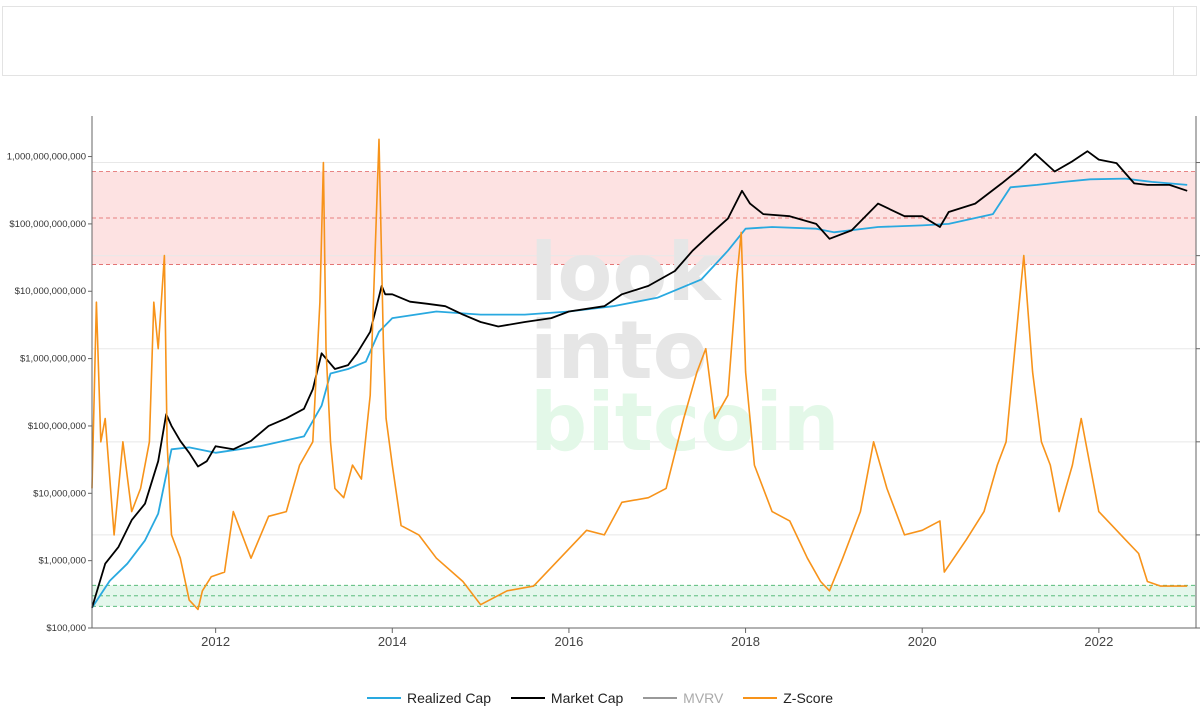  I want to click on x-tick-label: 2014, so click(392, 641).